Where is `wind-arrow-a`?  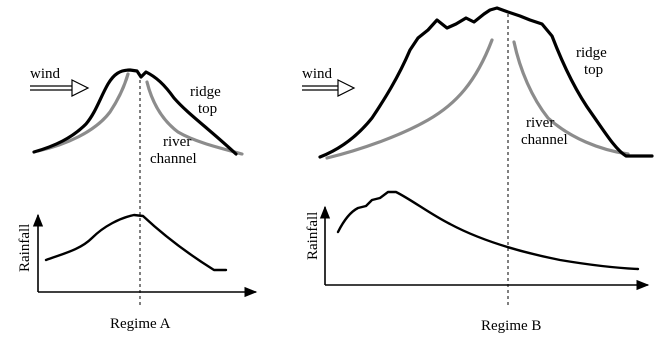
wind-arrow-a is located at coordinates (60, 88).